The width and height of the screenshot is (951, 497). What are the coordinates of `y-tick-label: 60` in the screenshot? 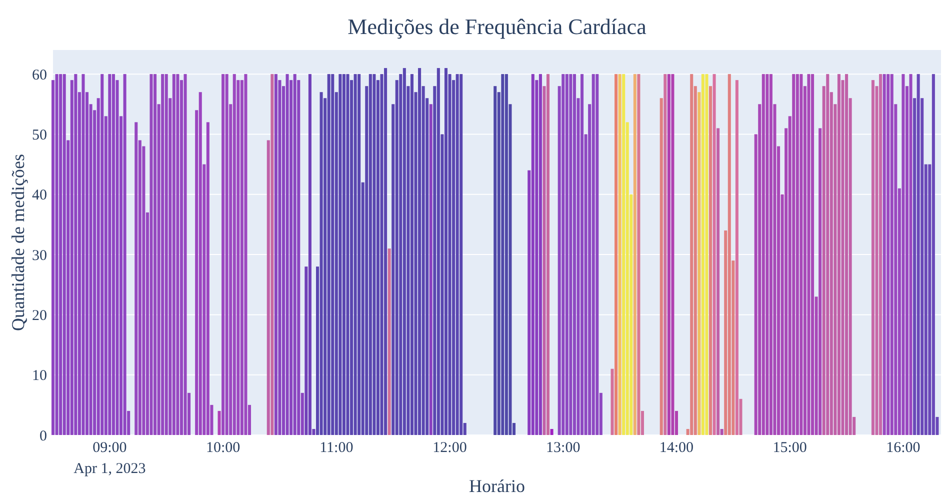 It's located at (39, 75).